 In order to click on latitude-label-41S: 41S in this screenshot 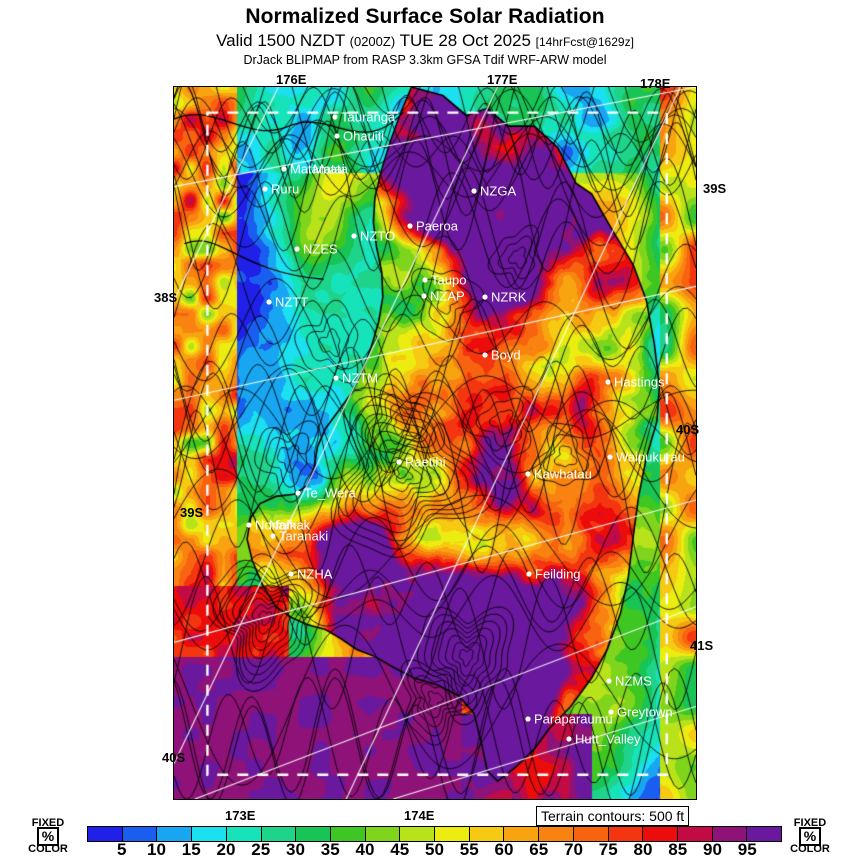, I will do `click(702, 645)`.